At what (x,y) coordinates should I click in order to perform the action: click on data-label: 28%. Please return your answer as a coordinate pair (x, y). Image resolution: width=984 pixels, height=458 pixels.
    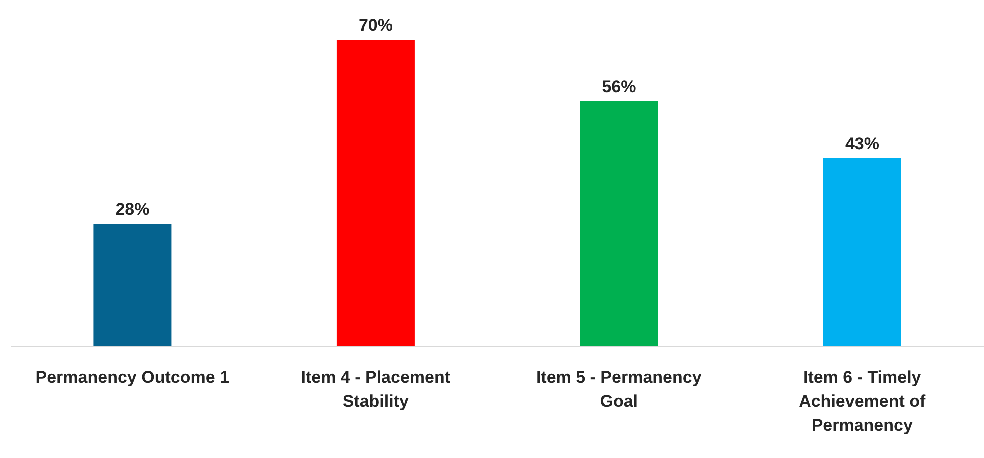
    Looking at the image, I should click on (133, 210).